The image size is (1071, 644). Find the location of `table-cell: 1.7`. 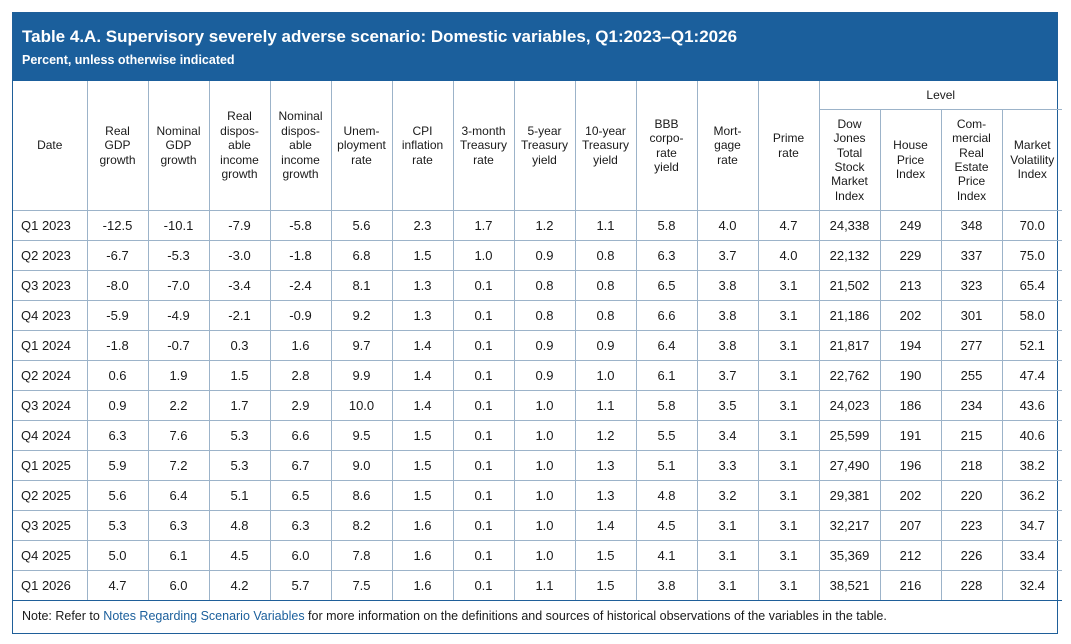

table-cell: 1.7 is located at coordinates (484, 225).